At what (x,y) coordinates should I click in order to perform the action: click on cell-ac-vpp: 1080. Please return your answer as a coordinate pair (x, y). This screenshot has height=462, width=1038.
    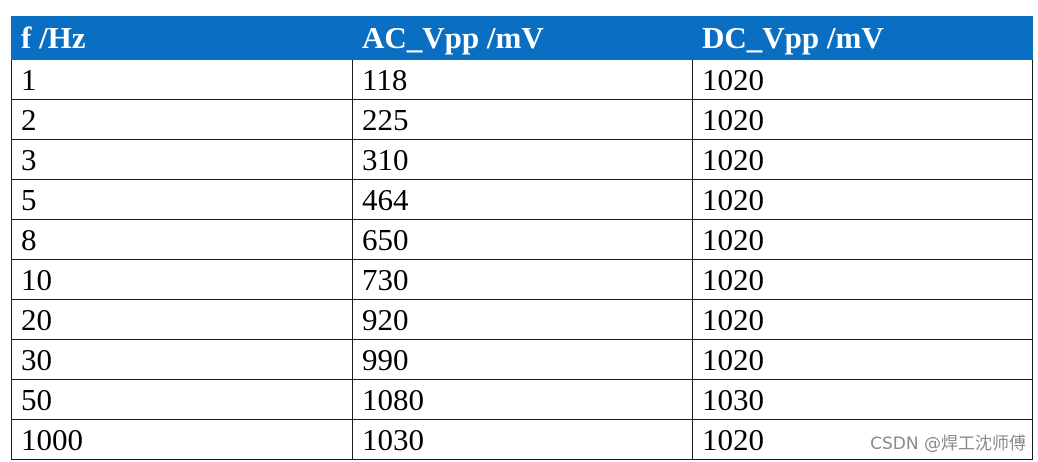
    Looking at the image, I should click on (522, 399).